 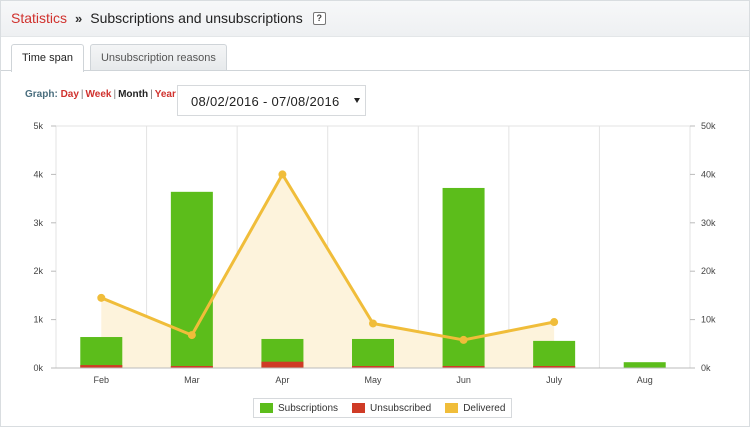 I want to click on graph-option-year: Year, so click(x=165, y=94).